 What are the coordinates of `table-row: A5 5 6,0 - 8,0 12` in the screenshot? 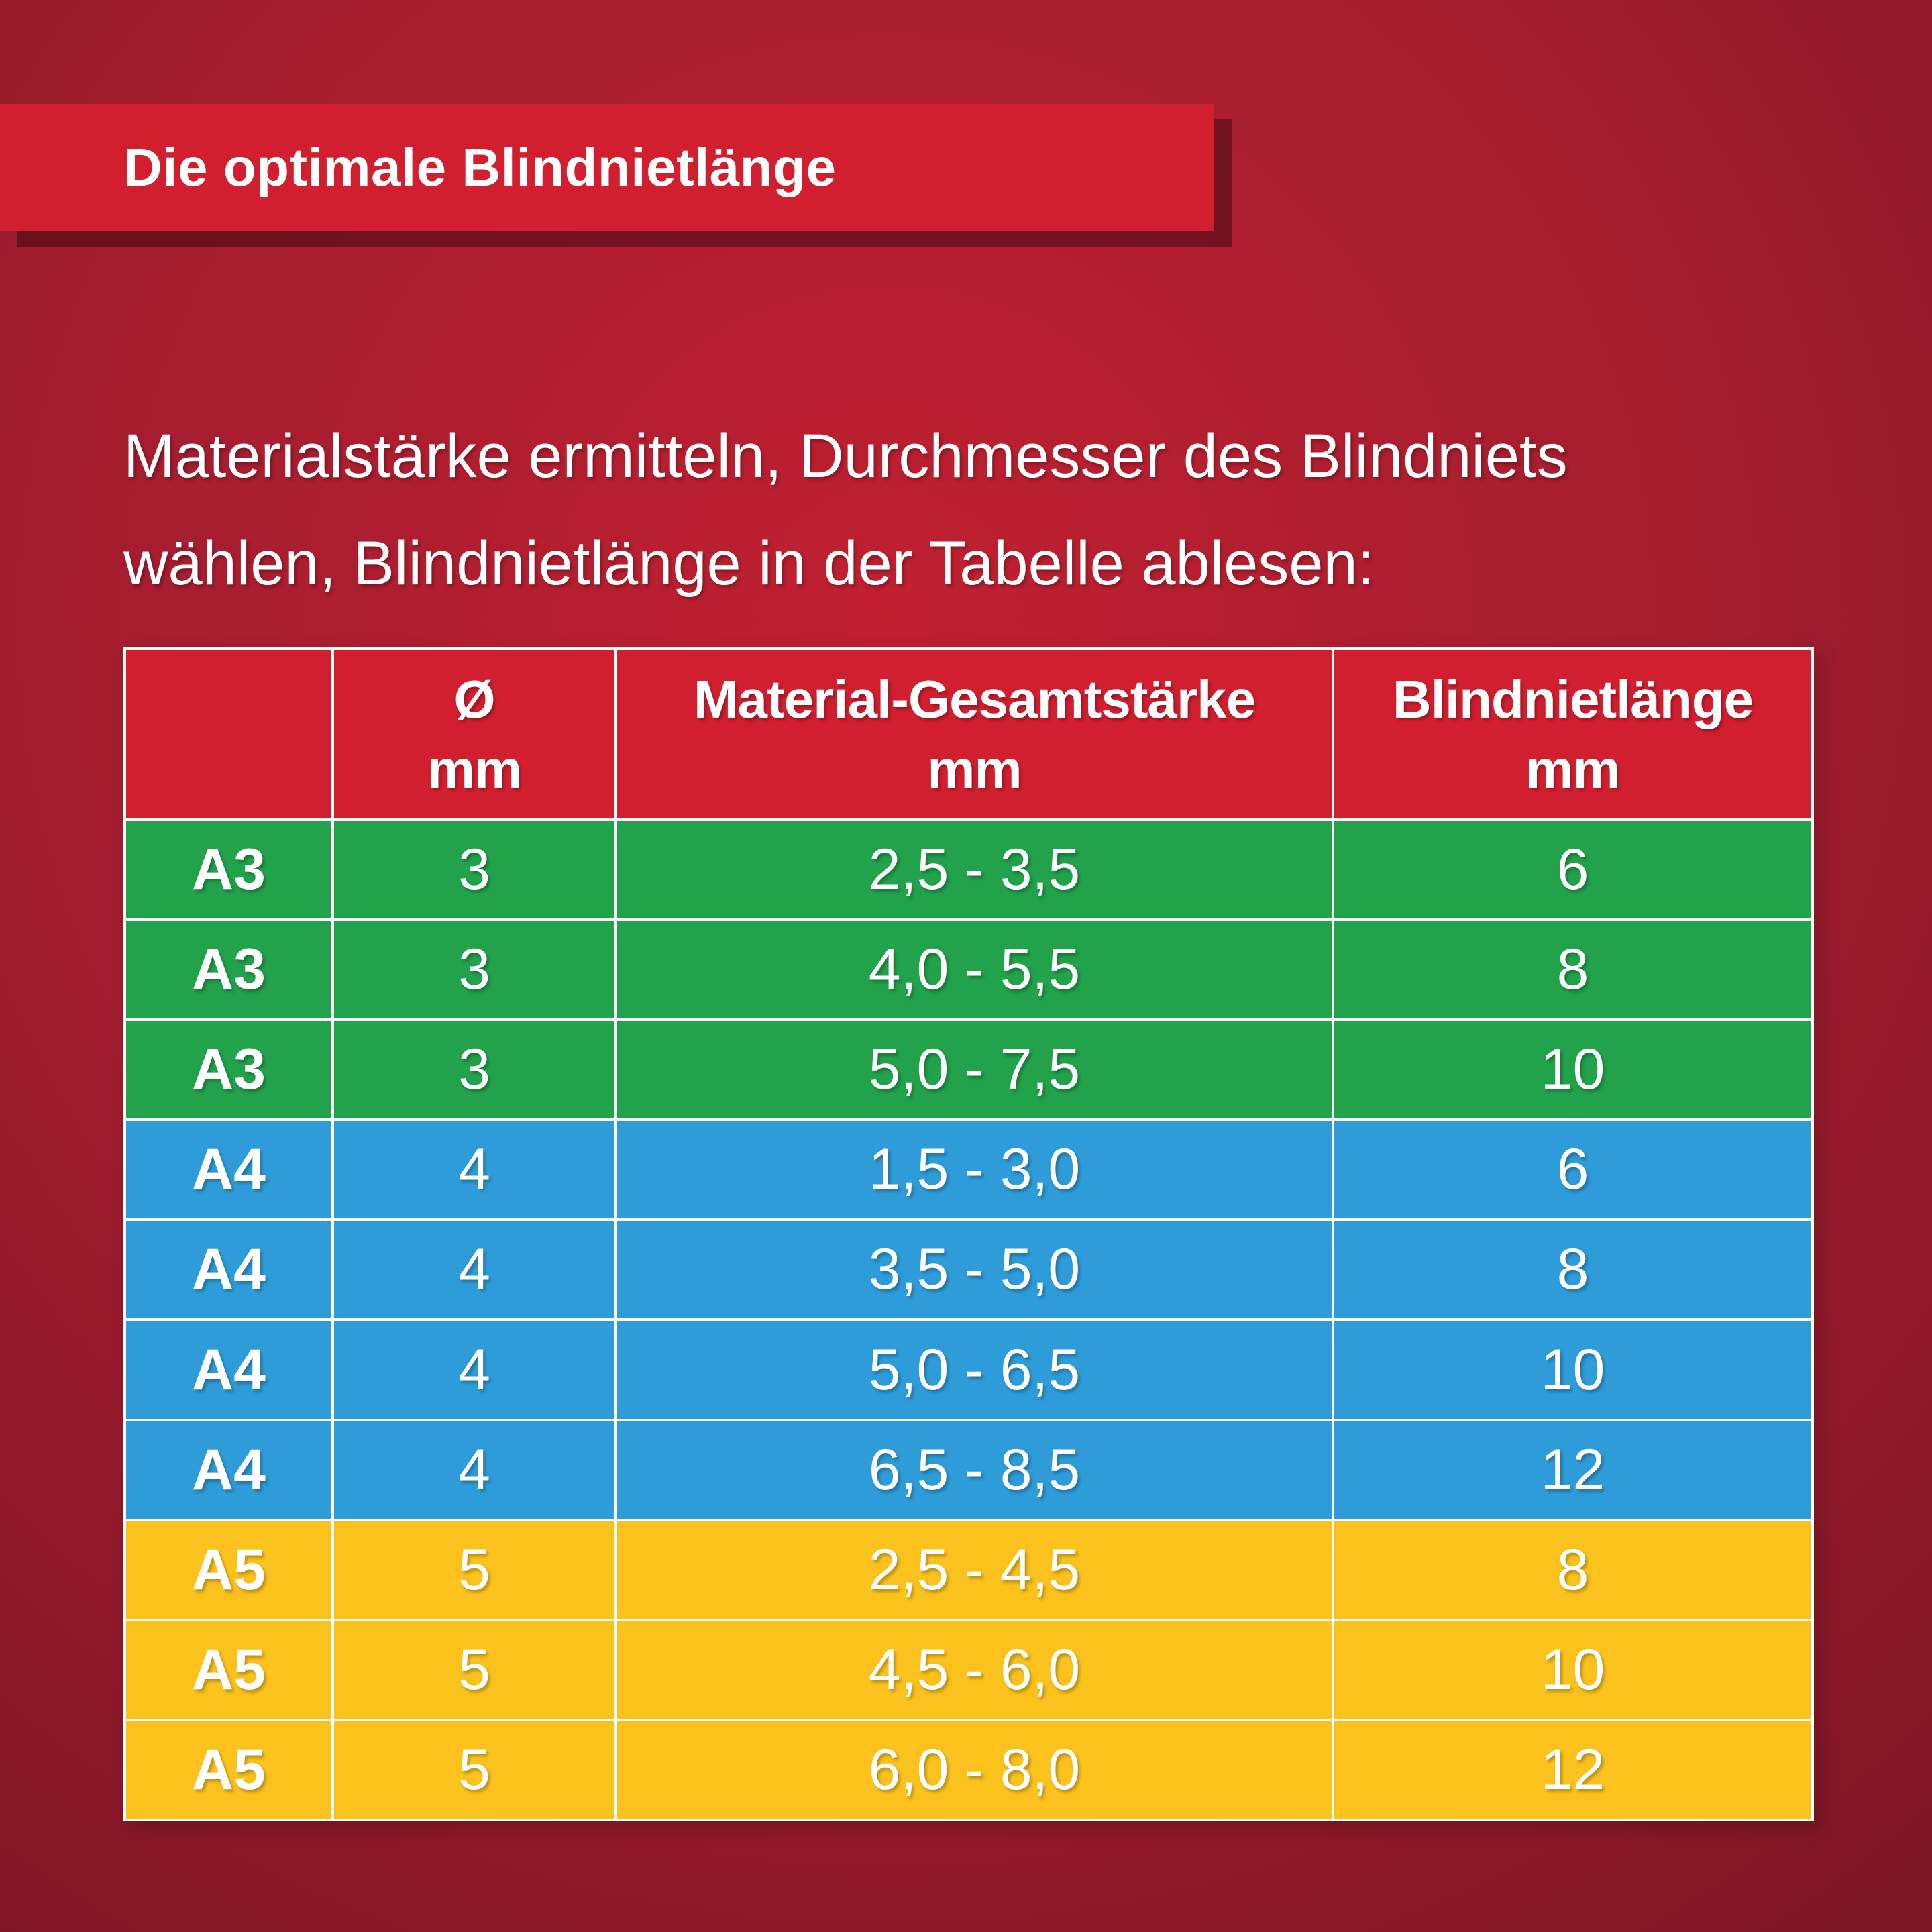 It's located at (968, 1770).